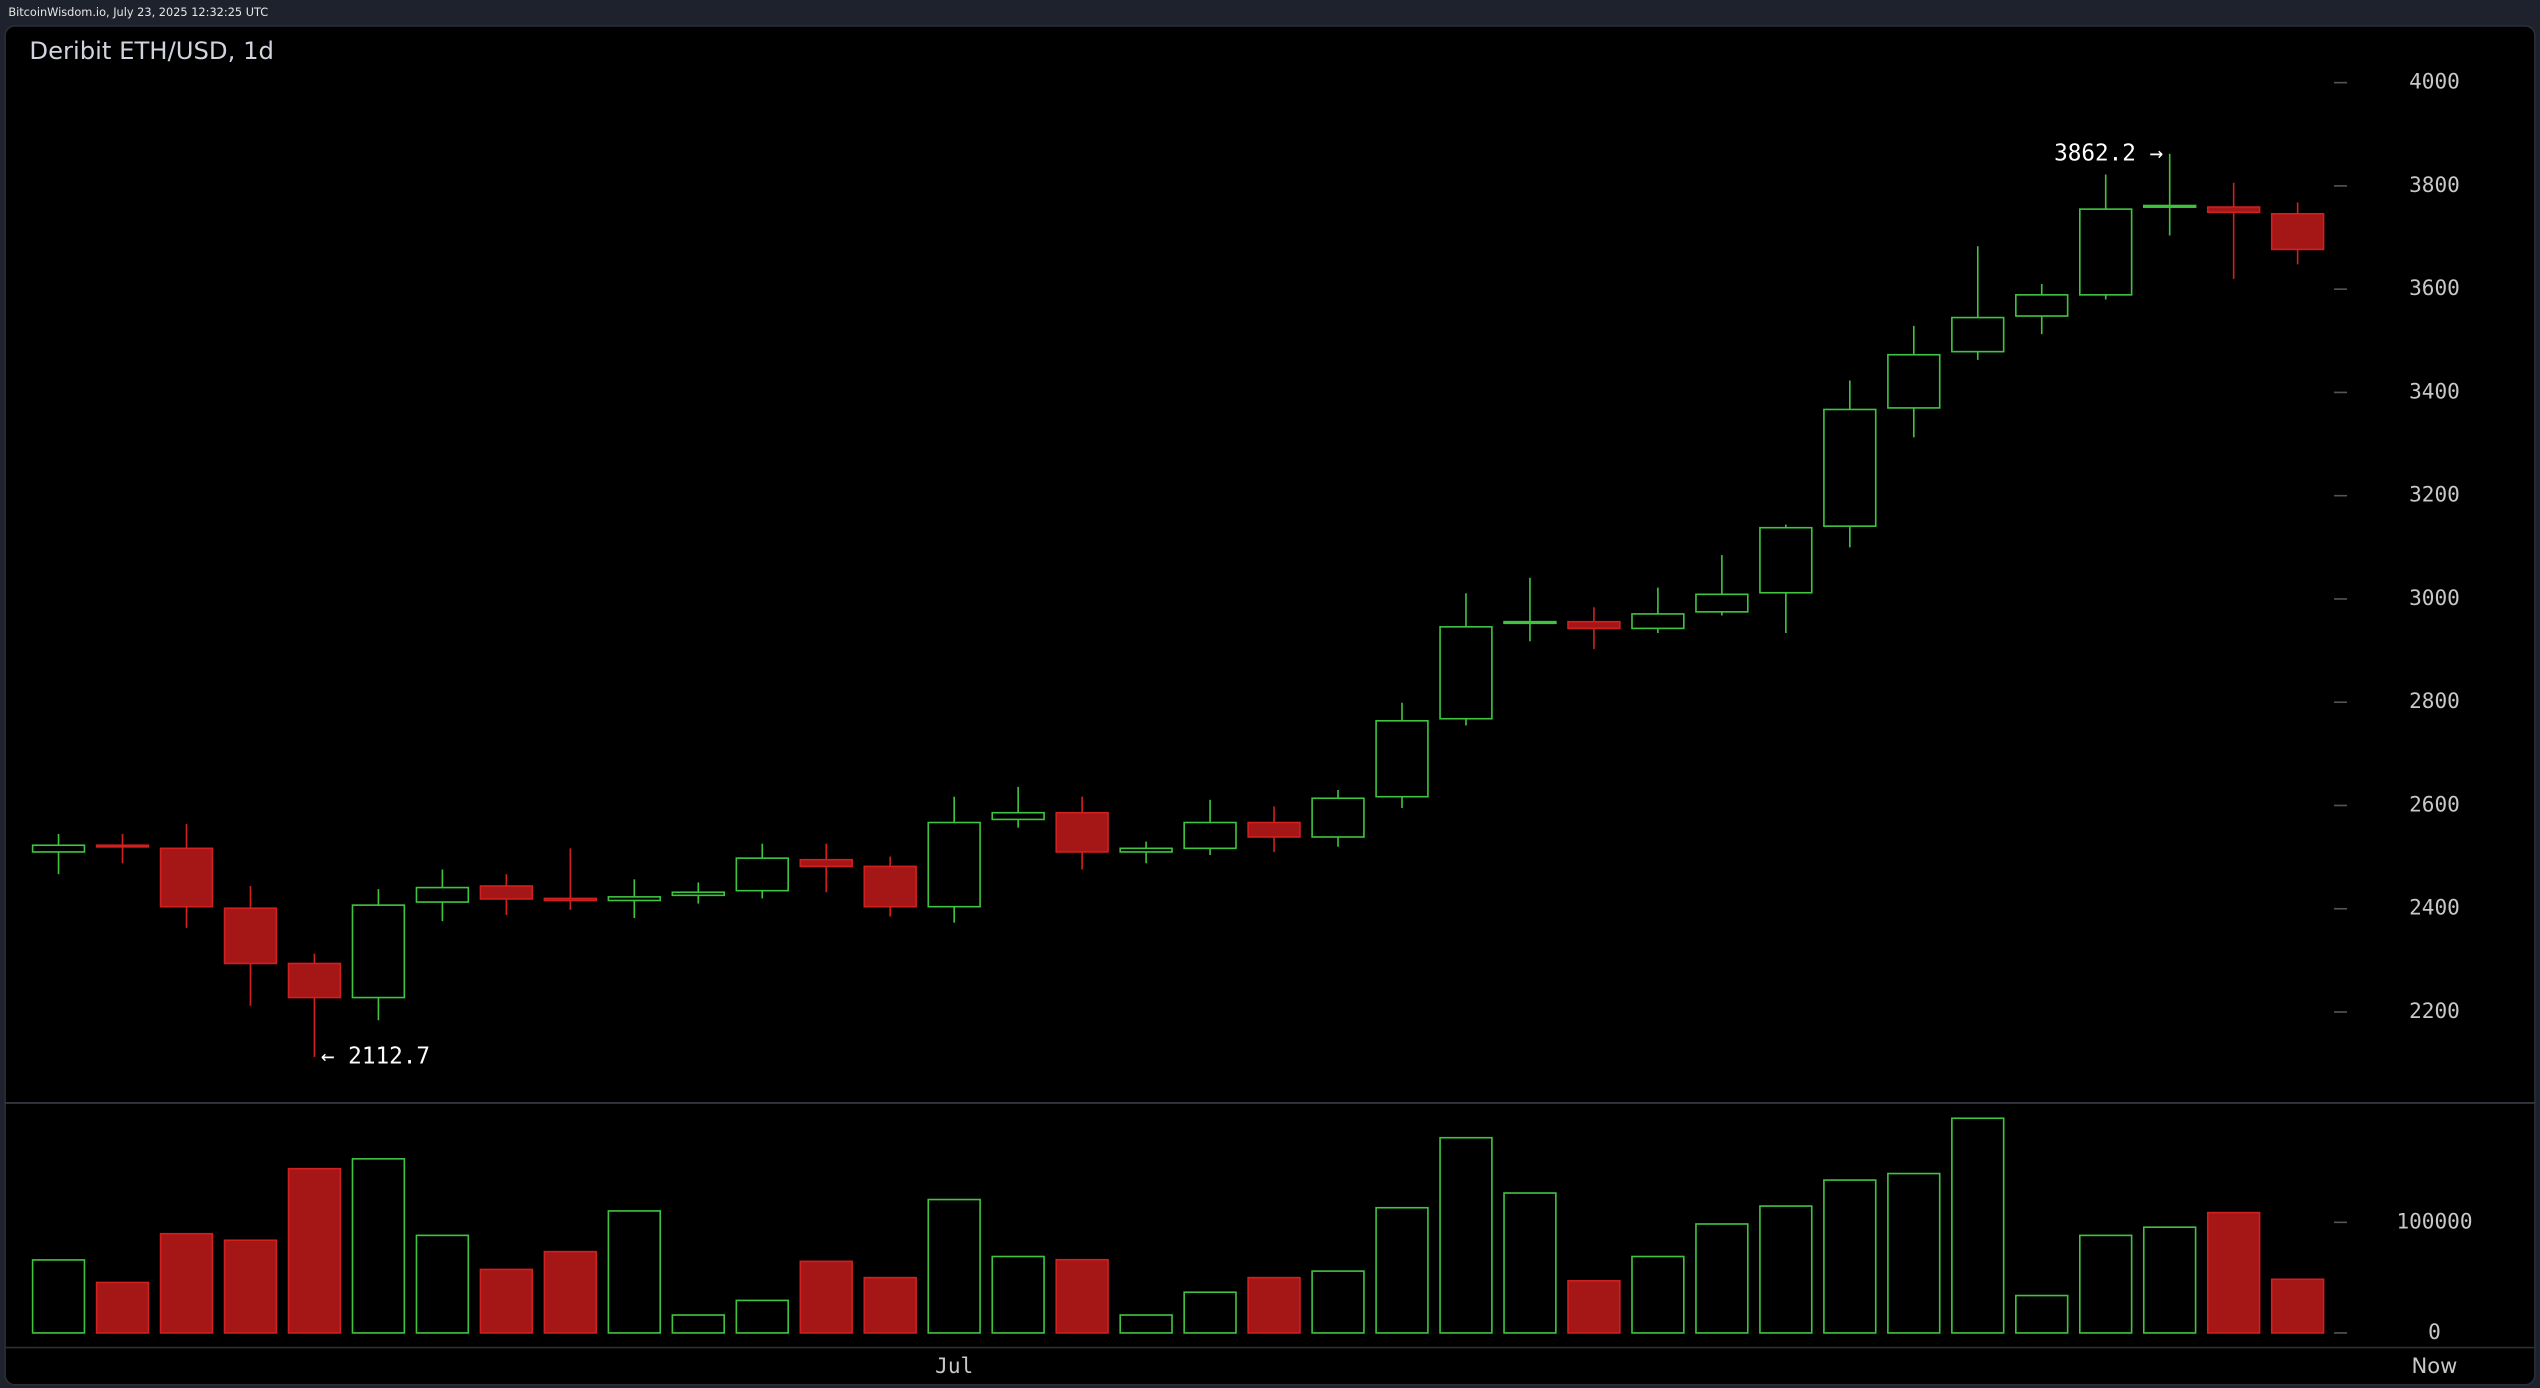  I want to click on y-tick-label: 2400, so click(2434, 907).